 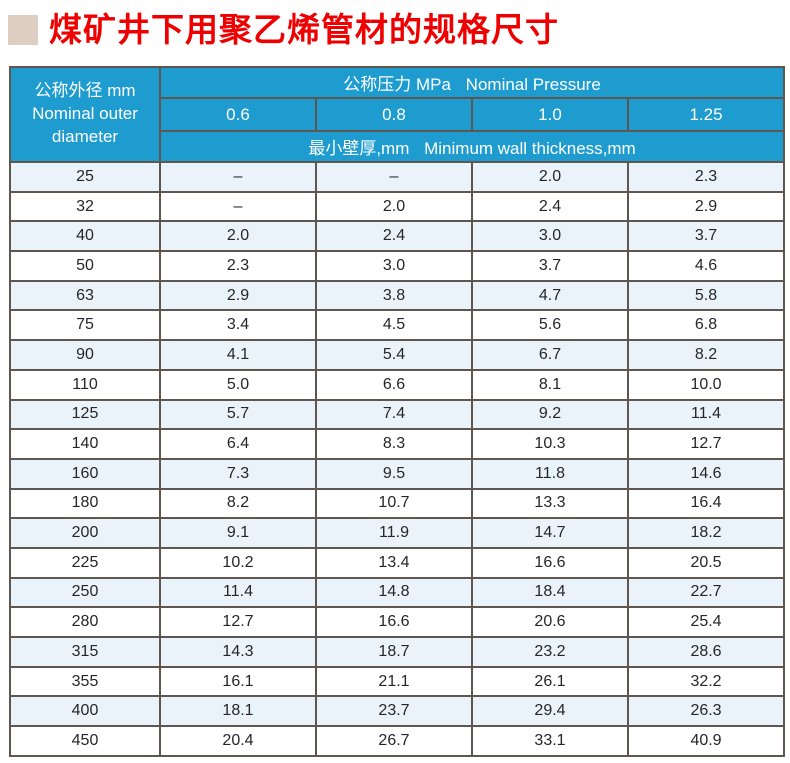 I want to click on diameter-cell: 160, so click(x=85, y=473).